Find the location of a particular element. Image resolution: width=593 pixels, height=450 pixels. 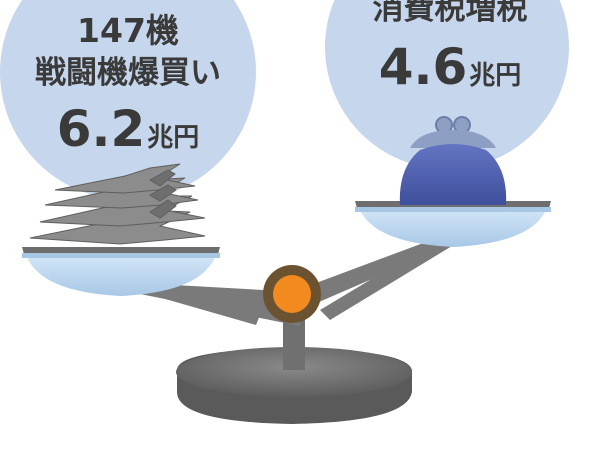

coin-purse-icon is located at coordinates (453, 160).